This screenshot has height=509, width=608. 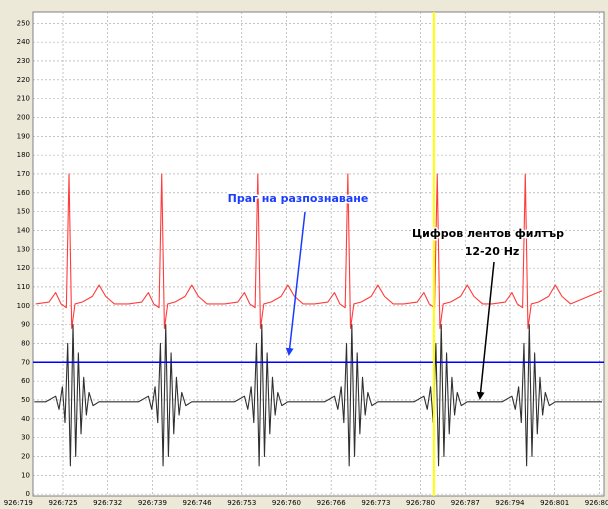 What do you see at coordinates (23, 99) in the screenshot?
I see `y-tick-label: 210` at bounding box center [23, 99].